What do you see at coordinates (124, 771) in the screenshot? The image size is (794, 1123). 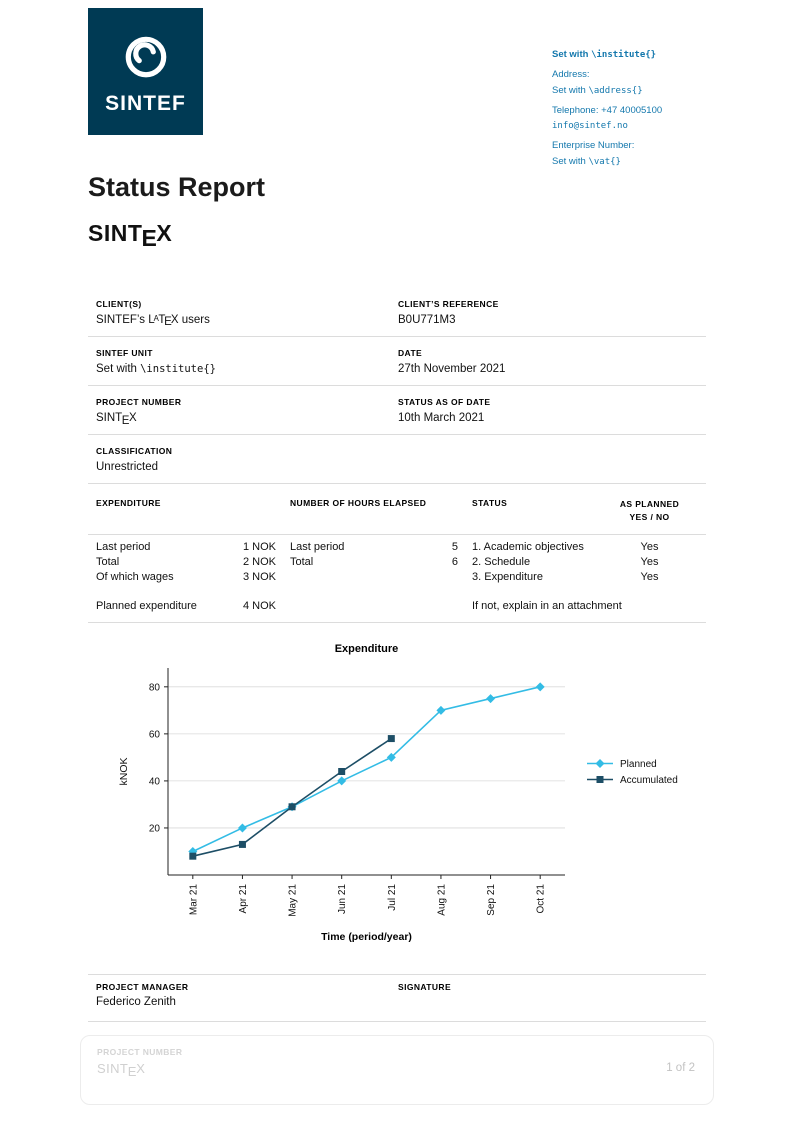 I see `svg-text: kNOK` at bounding box center [124, 771].